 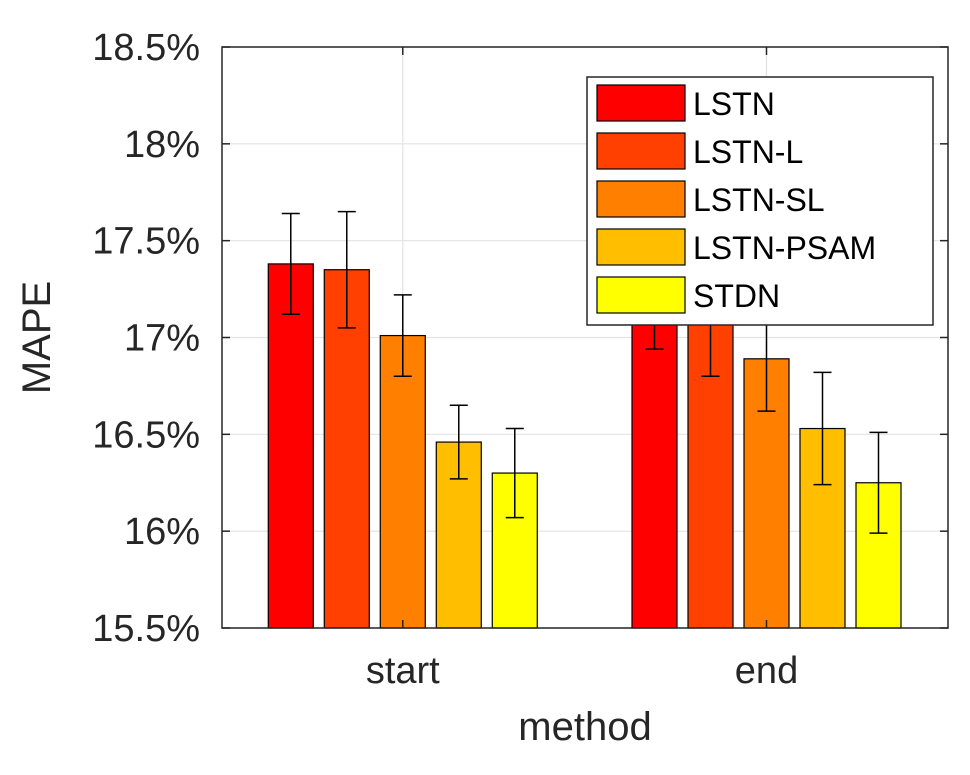 I want to click on y-tick-label: 16%, so click(x=162, y=532).